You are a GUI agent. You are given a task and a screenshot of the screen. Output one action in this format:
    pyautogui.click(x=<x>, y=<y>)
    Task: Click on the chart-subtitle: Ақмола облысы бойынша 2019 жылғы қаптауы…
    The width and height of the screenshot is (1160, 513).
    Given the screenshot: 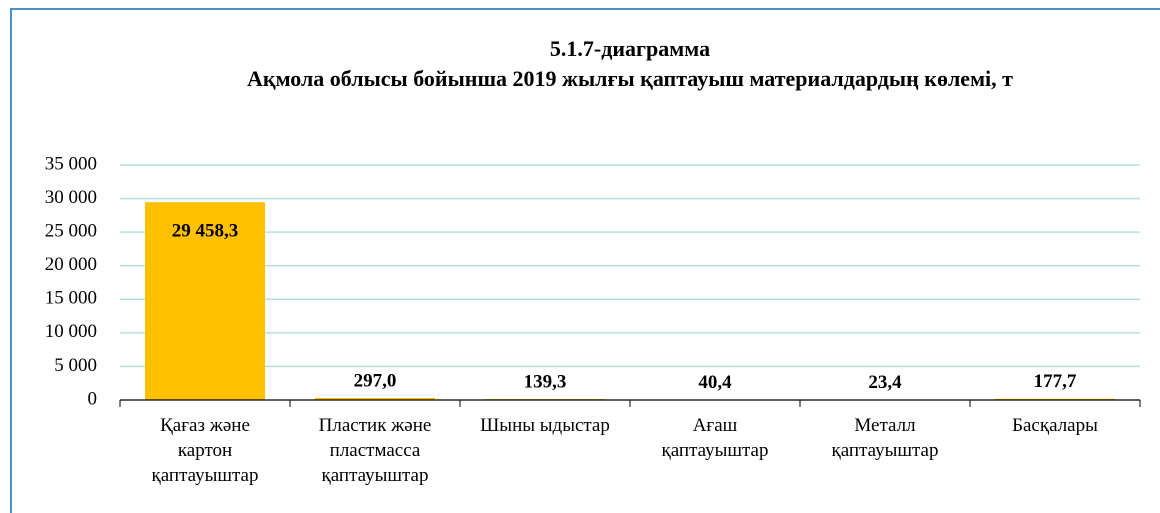 What is the action you would take?
    pyautogui.click(x=630, y=78)
    